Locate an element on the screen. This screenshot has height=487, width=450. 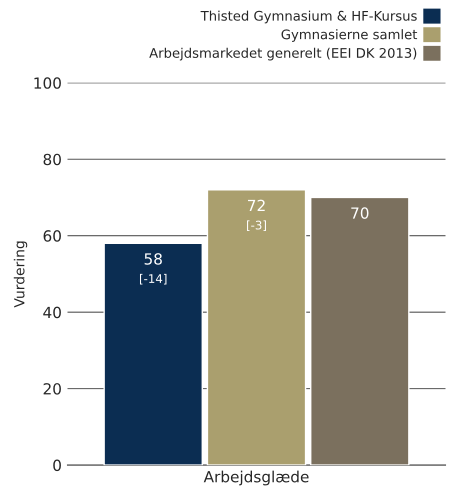
y-tick-label: 100 is located at coordinates (47, 83).